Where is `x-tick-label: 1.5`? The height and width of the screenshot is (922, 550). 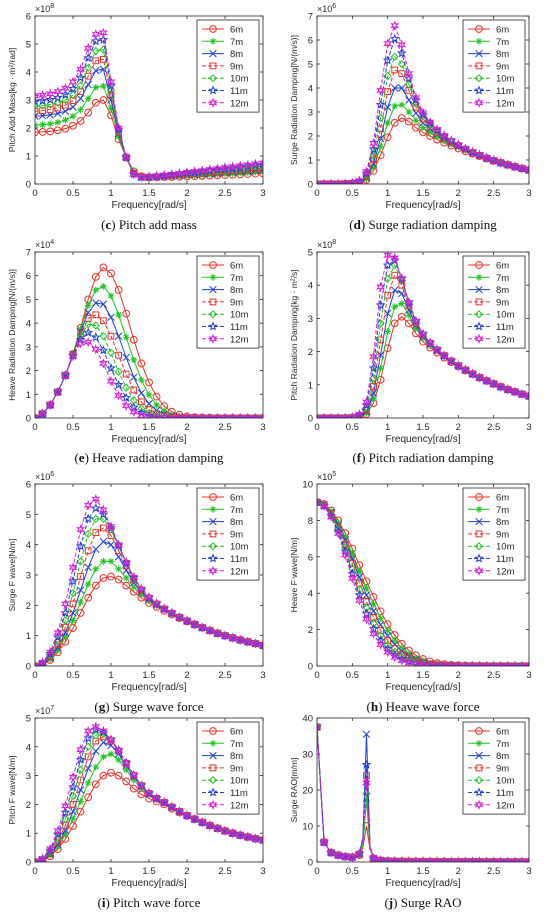
x-tick-label: 1.5 is located at coordinates (148, 193).